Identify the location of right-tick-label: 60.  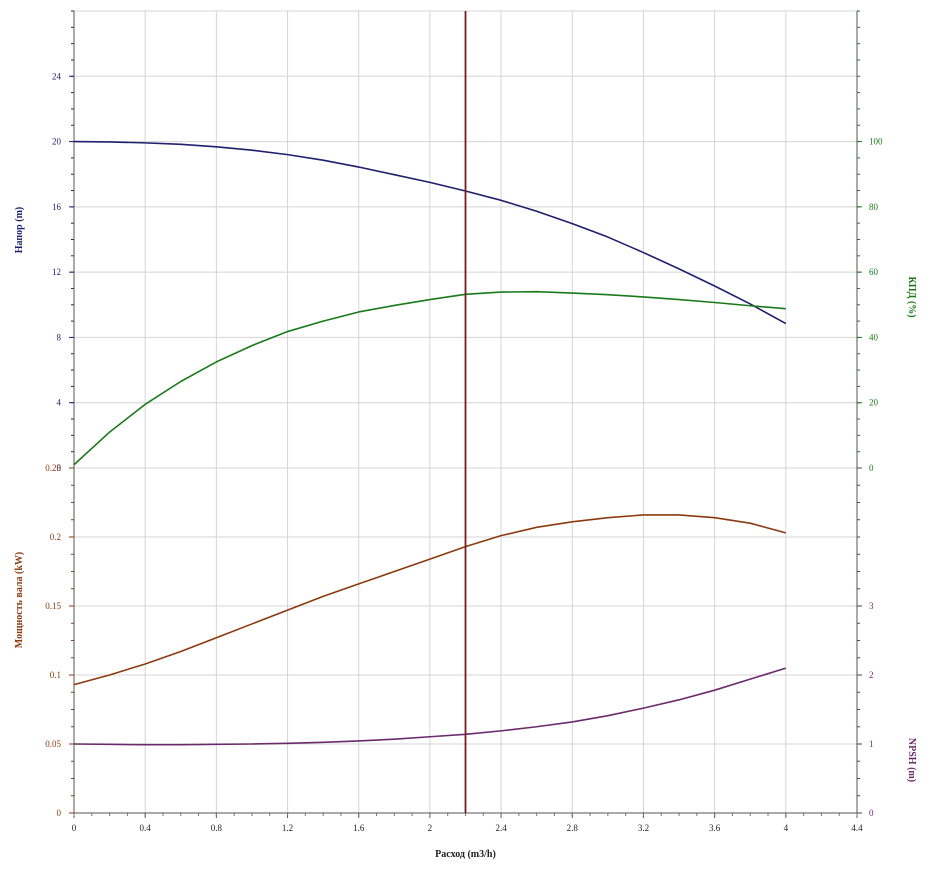
(874, 272).